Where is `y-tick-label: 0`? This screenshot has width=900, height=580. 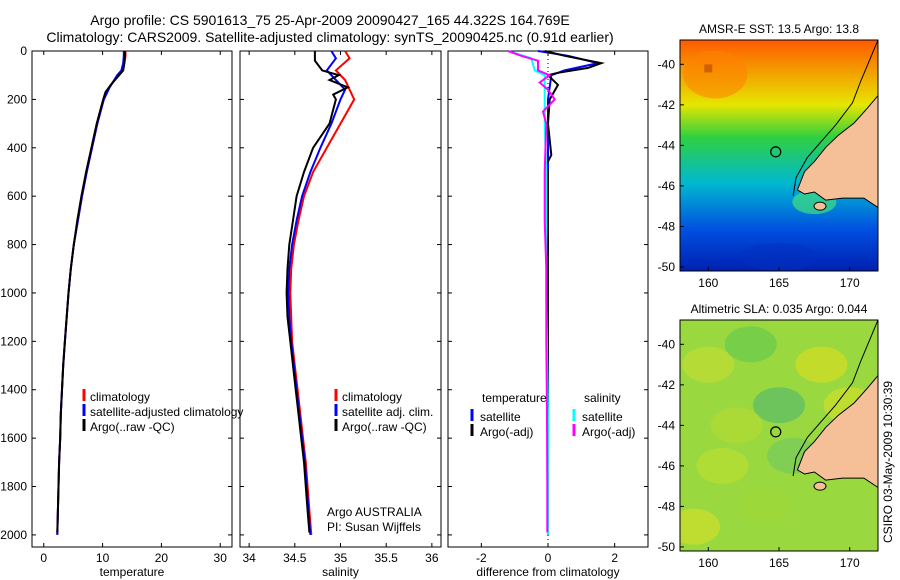
y-tick-label: 0 is located at coordinates (23, 51).